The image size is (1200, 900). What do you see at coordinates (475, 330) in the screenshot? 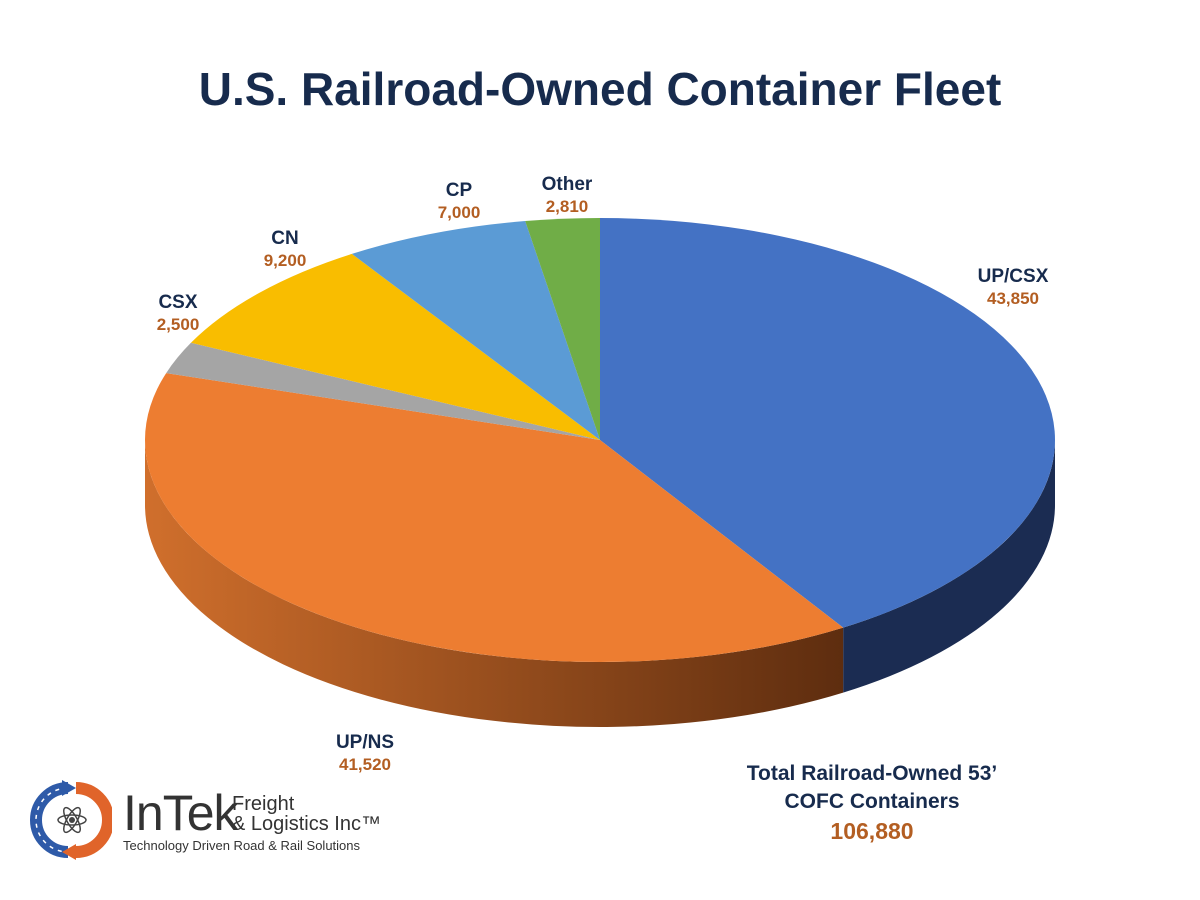
I see `pie-slice-cp` at bounding box center [475, 330].